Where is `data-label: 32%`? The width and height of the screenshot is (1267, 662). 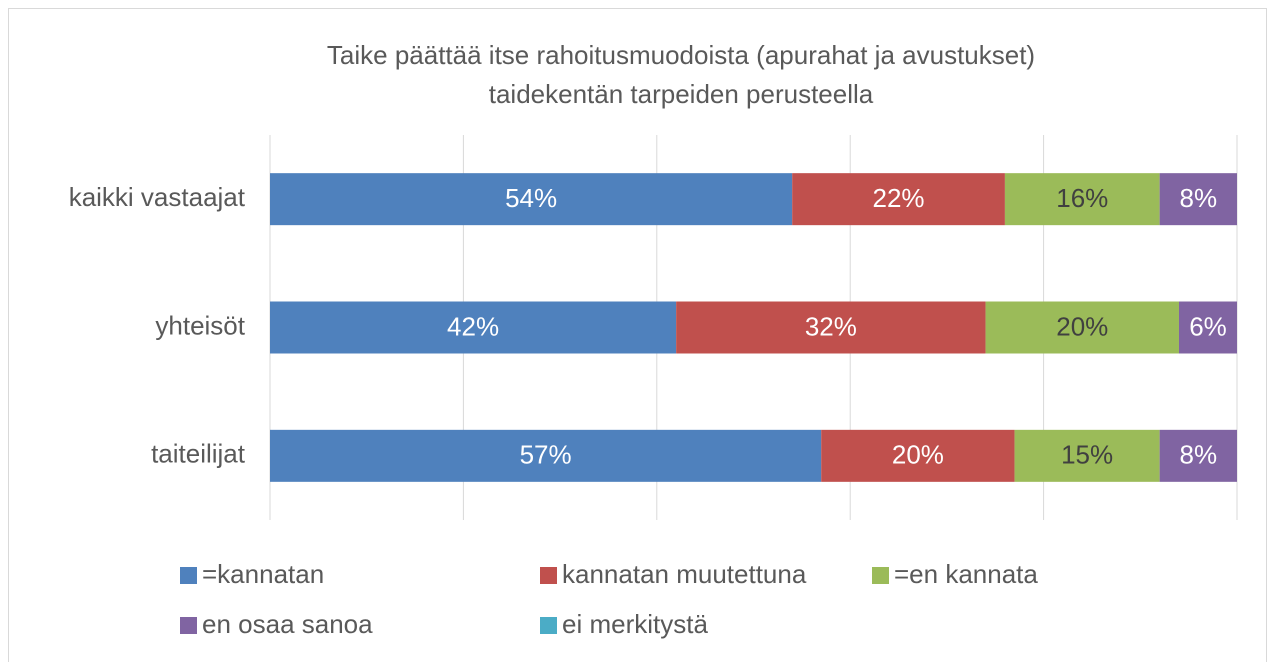
data-label: 32% is located at coordinates (831, 326).